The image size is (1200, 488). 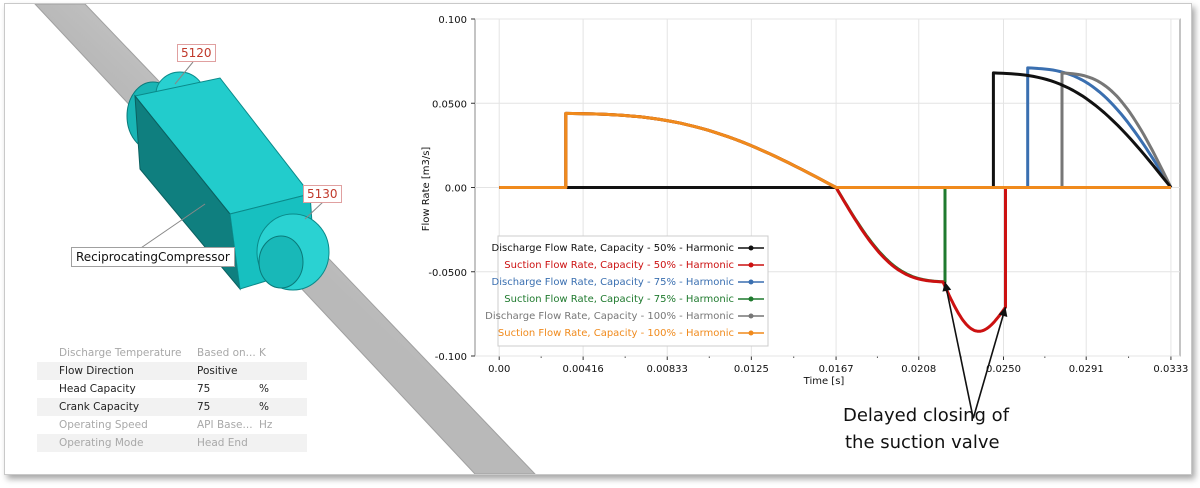 What do you see at coordinates (97, 389) in the screenshot?
I see `property-name: Head Capacity` at bounding box center [97, 389].